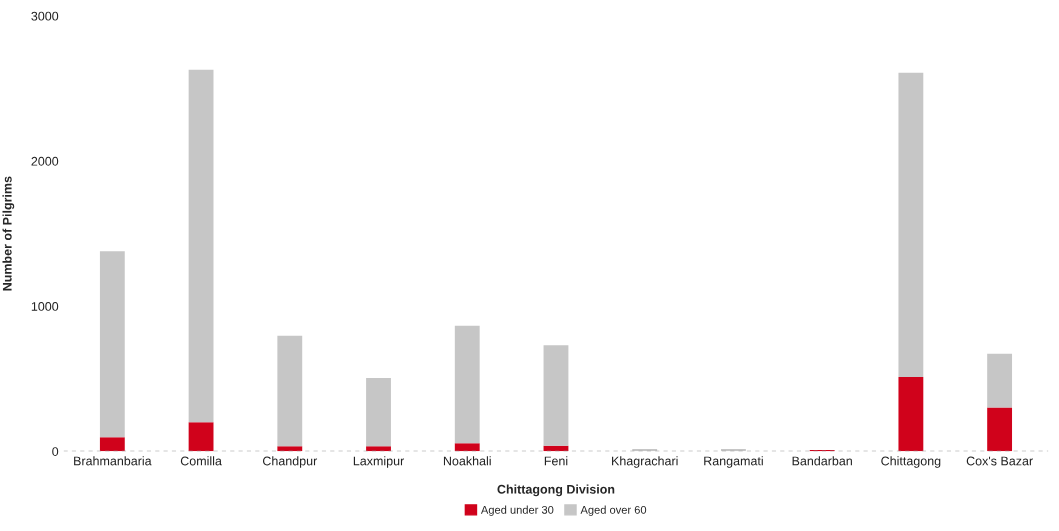 The image size is (1059, 531). Describe the element at coordinates (613, 510) in the screenshot. I see `legend-label: Aged over 60` at that location.